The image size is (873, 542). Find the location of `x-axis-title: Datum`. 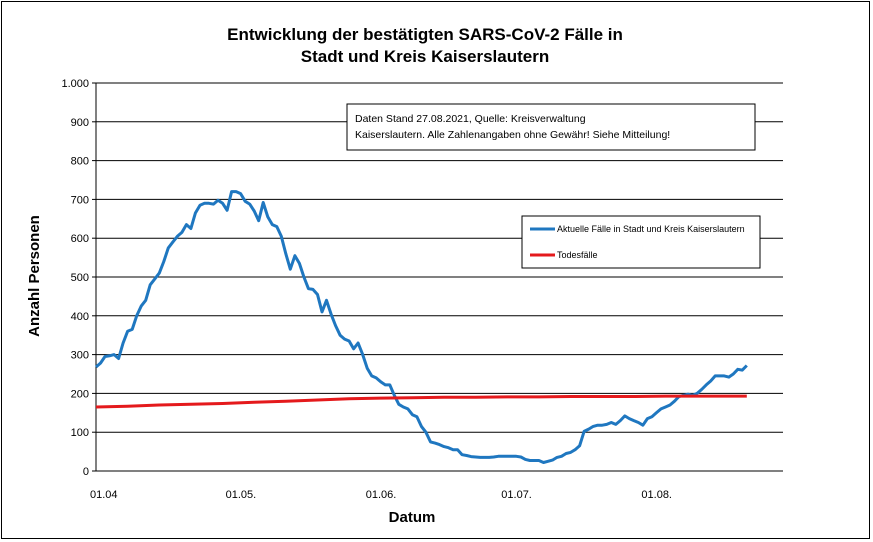

x-axis-title: Datum is located at coordinates (412, 517).